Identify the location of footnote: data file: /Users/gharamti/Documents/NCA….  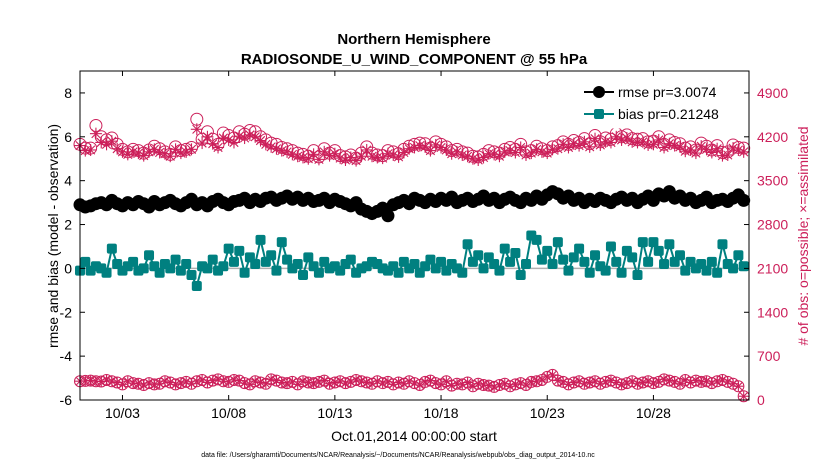
(398, 455).